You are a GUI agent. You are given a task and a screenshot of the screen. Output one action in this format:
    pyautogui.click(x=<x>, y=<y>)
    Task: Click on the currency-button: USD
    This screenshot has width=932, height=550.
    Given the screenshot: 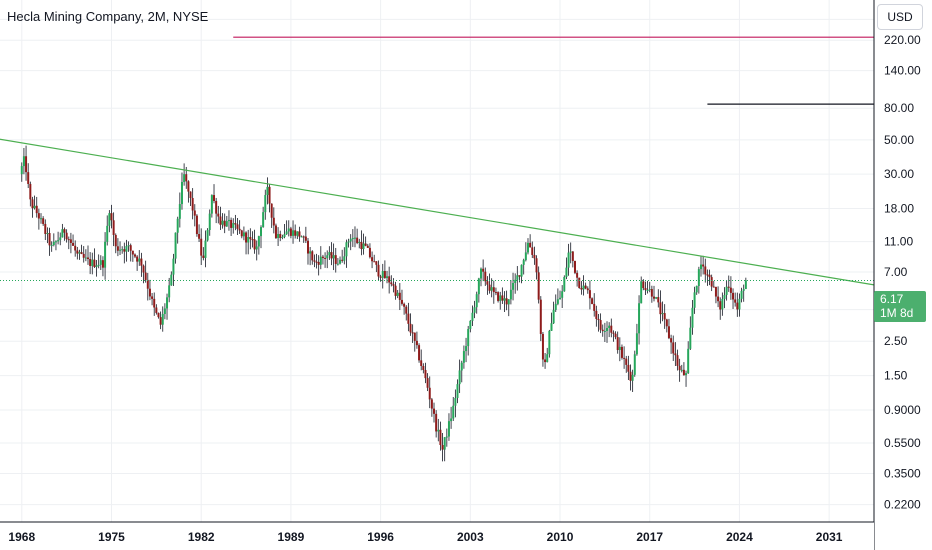 What is the action you would take?
    pyautogui.click(x=900, y=17)
    